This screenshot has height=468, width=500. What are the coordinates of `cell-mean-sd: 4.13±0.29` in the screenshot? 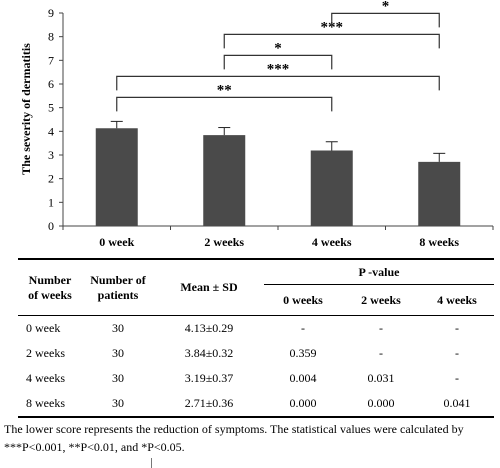 It's located at (209, 328).